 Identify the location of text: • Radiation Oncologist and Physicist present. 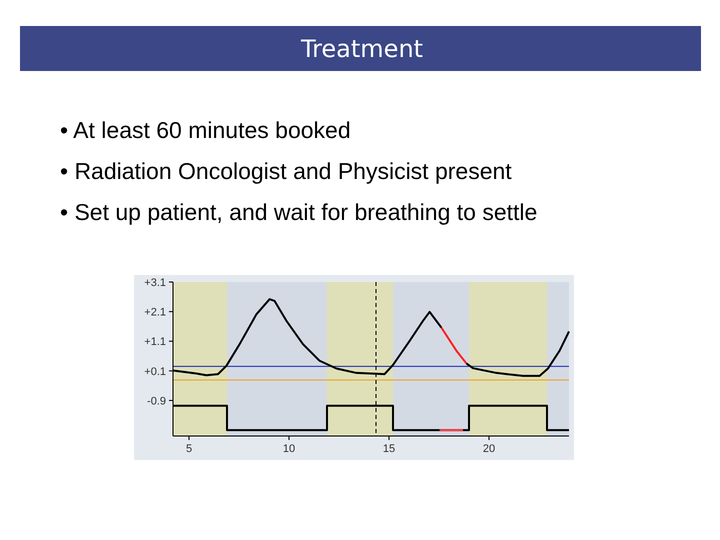
(286, 171).